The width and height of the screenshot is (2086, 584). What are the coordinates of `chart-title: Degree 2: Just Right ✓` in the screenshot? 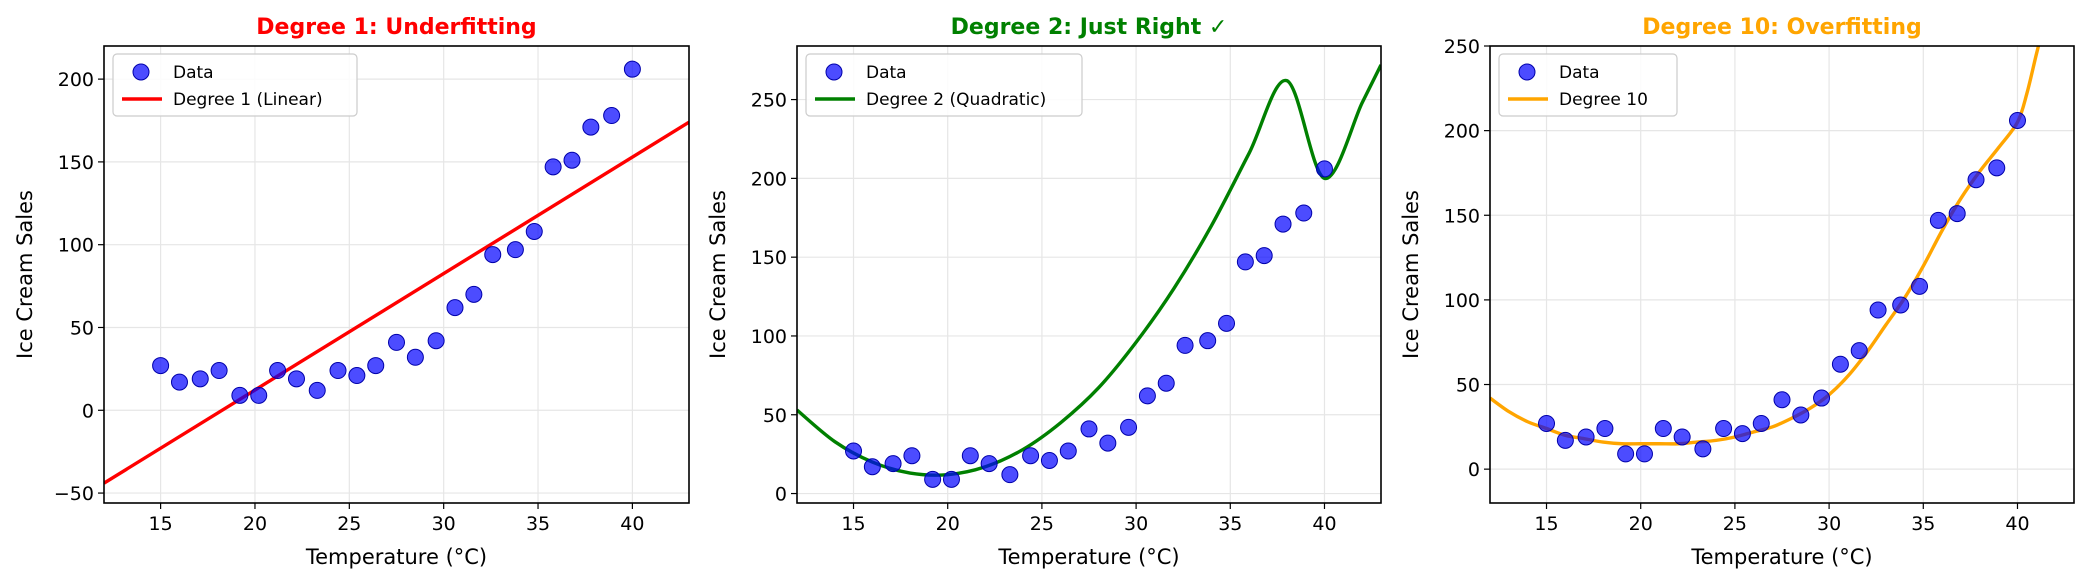 It's located at (1089, 27).